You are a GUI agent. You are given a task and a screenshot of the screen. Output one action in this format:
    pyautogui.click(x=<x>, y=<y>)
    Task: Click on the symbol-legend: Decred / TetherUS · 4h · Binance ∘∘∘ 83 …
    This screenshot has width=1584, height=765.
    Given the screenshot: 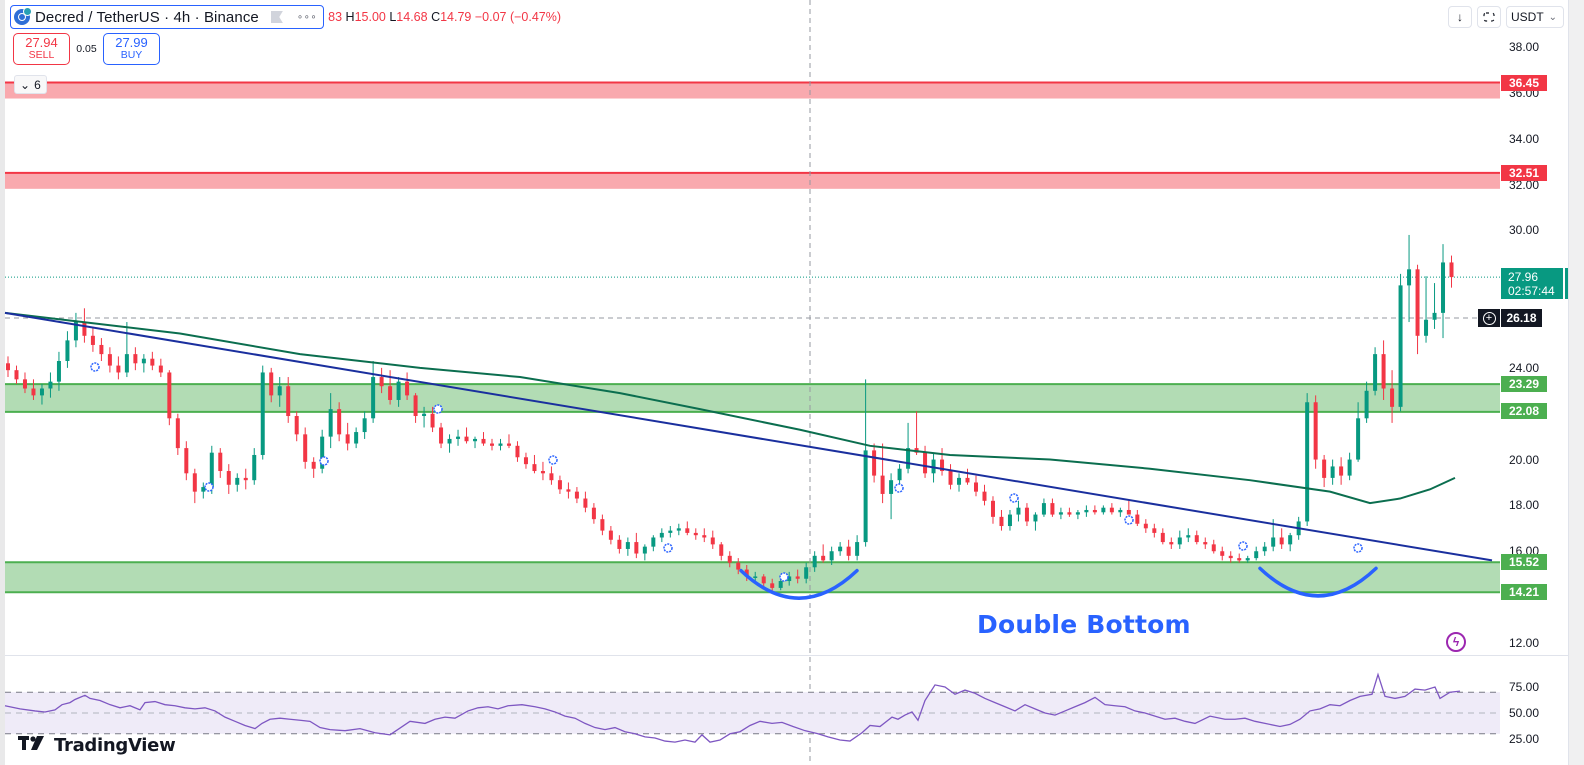 What is the action you would take?
    pyautogui.click(x=285, y=17)
    